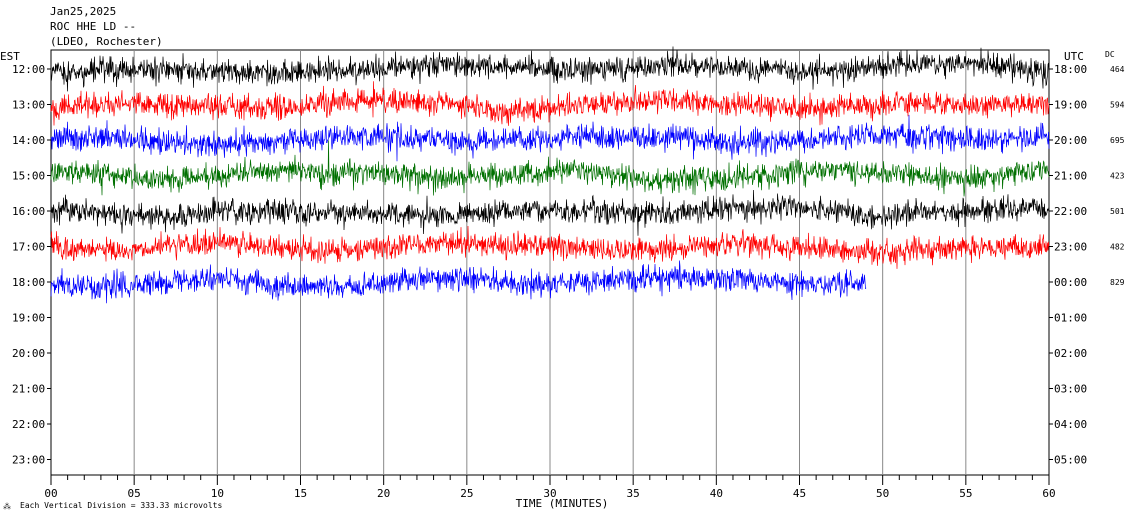  What do you see at coordinates (562, 503) in the screenshot?
I see `x-axis-label: TIME (MINUTES)` at bounding box center [562, 503].